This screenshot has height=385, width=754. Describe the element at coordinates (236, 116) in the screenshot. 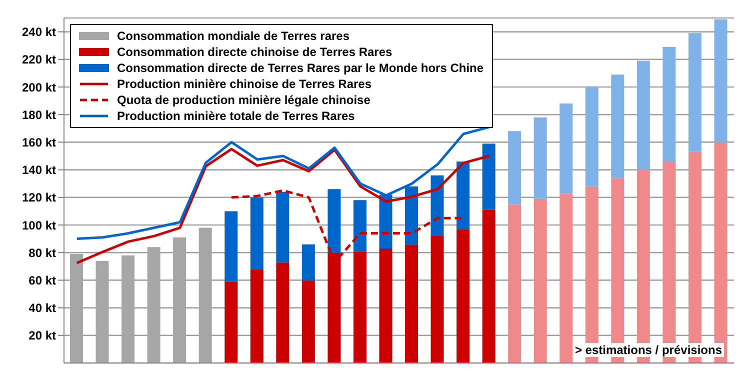

I see `legend-label: Production minière totale de Terres Rares` at that location.